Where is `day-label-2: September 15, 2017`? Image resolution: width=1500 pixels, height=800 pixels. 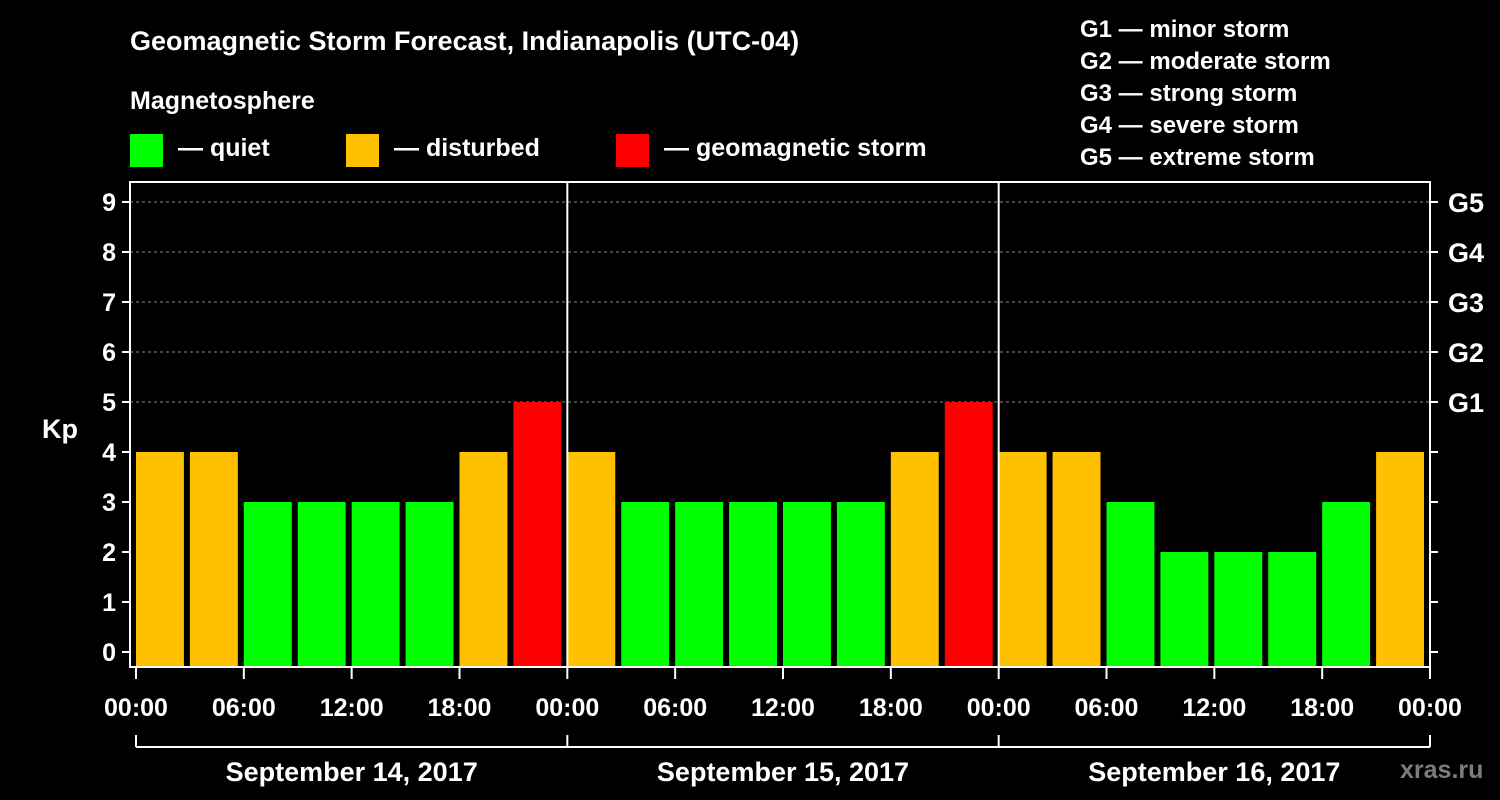
day-label-2: September 15, 2017 is located at coordinates (783, 772).